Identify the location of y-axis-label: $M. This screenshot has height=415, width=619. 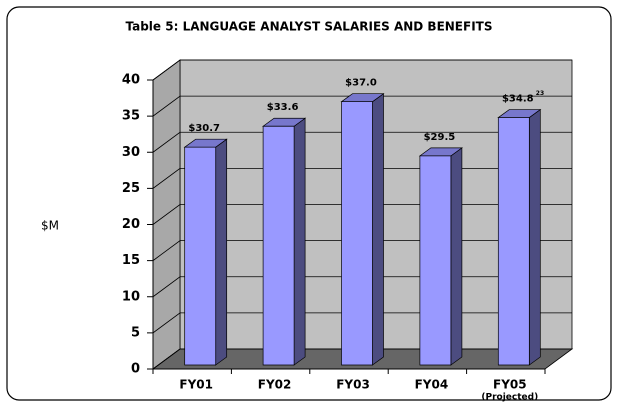
(50, 226).